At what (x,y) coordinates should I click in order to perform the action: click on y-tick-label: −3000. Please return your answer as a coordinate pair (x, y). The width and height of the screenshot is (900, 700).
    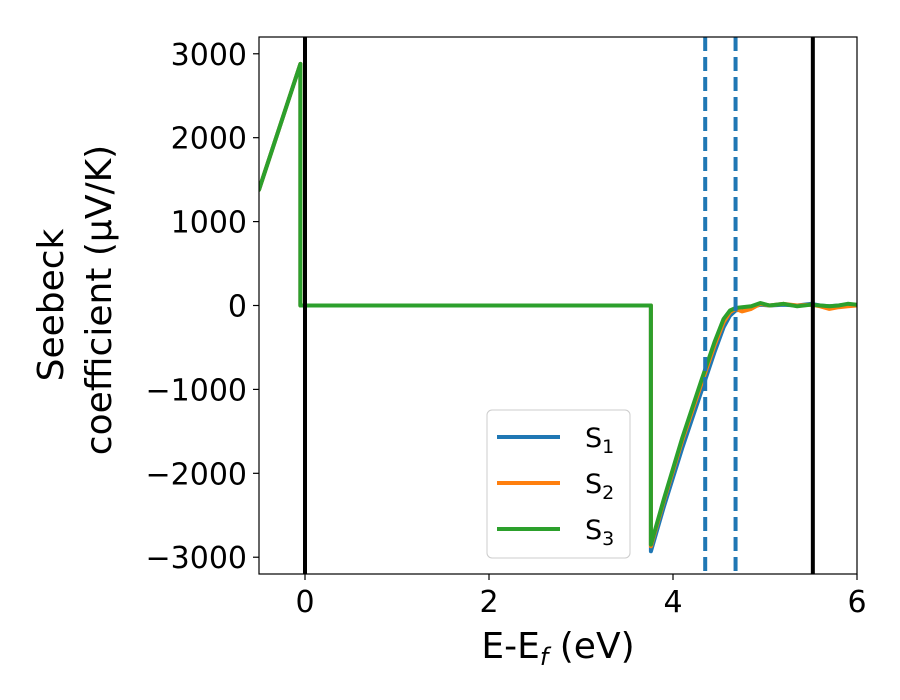
    Looking at the image, I should click on (196, 558).